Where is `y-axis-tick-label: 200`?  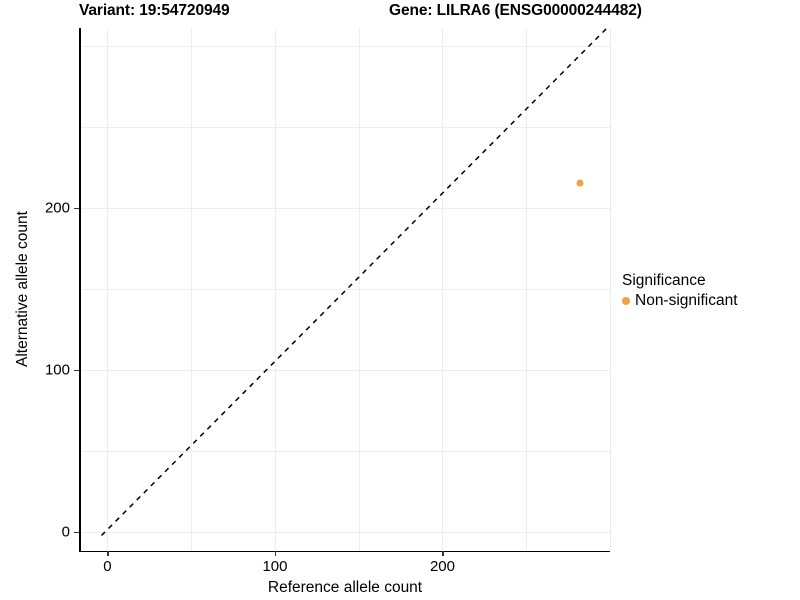
y-axis-tick-label: 200 is located at coordinates (57, 208).